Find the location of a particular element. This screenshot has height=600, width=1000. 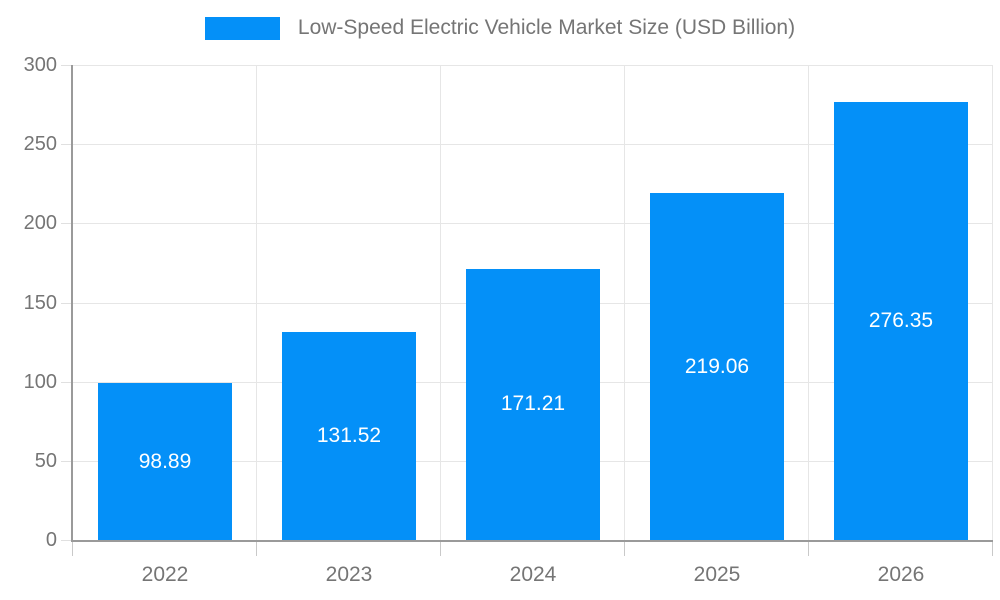

bar-value-label: 98.89 is located at coordinates (165, 461).